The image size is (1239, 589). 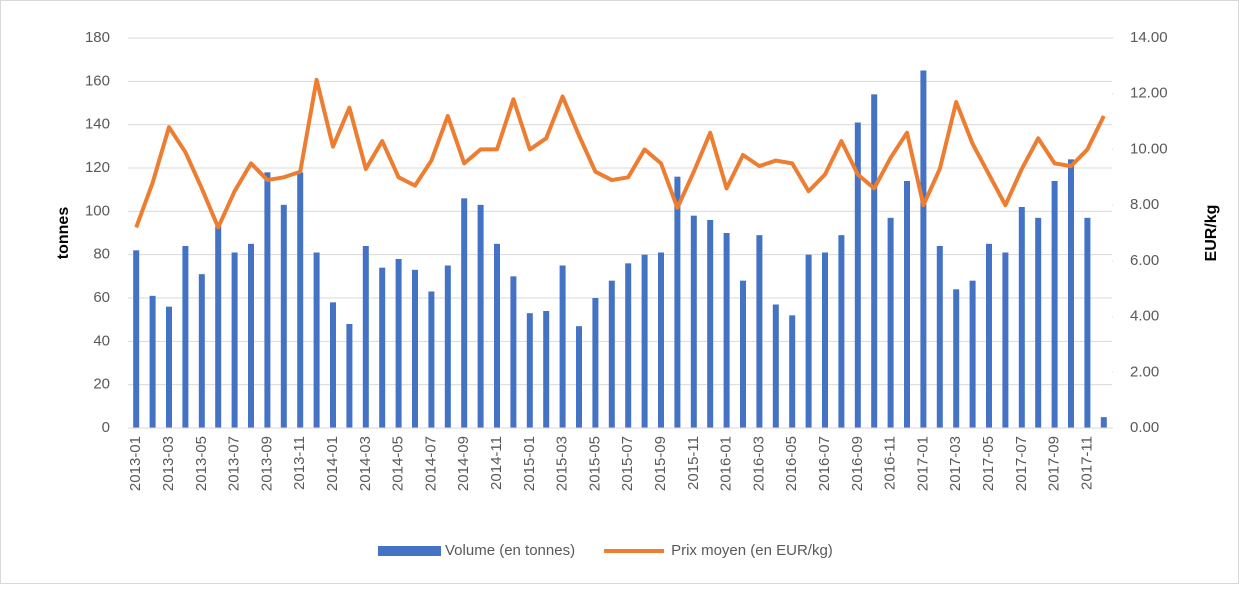 I want to click on x-tick-label: 2014-01, so click(x=332, y=463).